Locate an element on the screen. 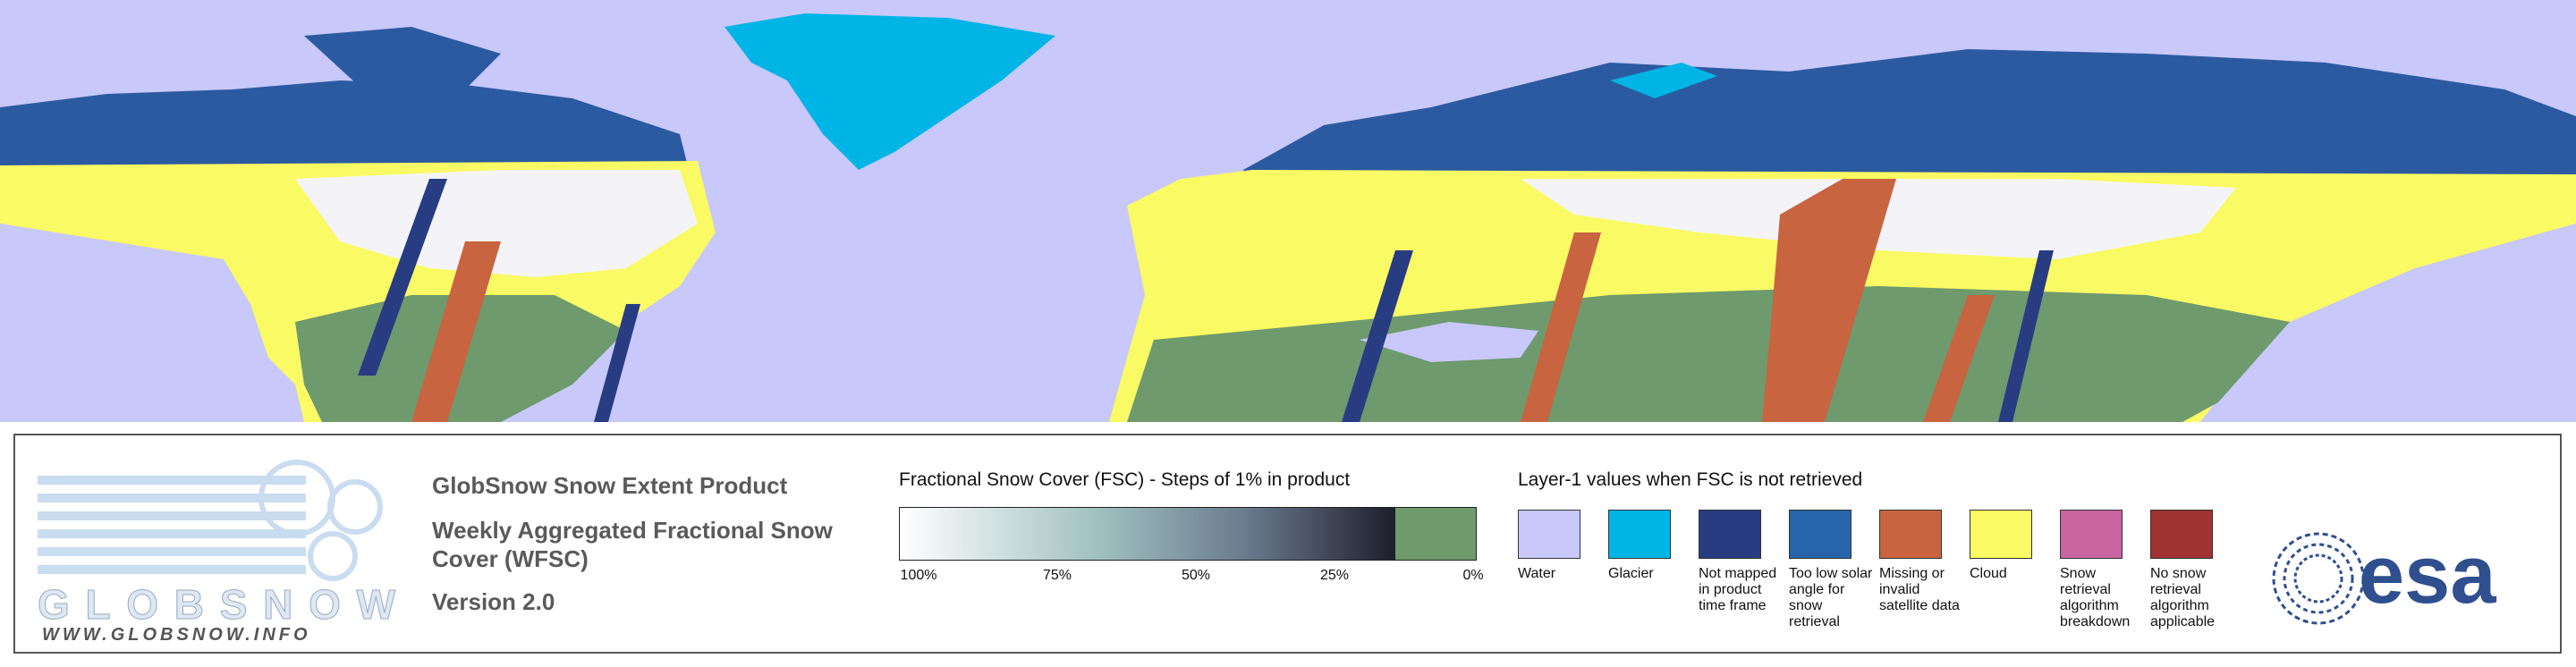 The width and height of the screenshot is (2576, 667). mediterranean is located at coordinates (1449, 342).